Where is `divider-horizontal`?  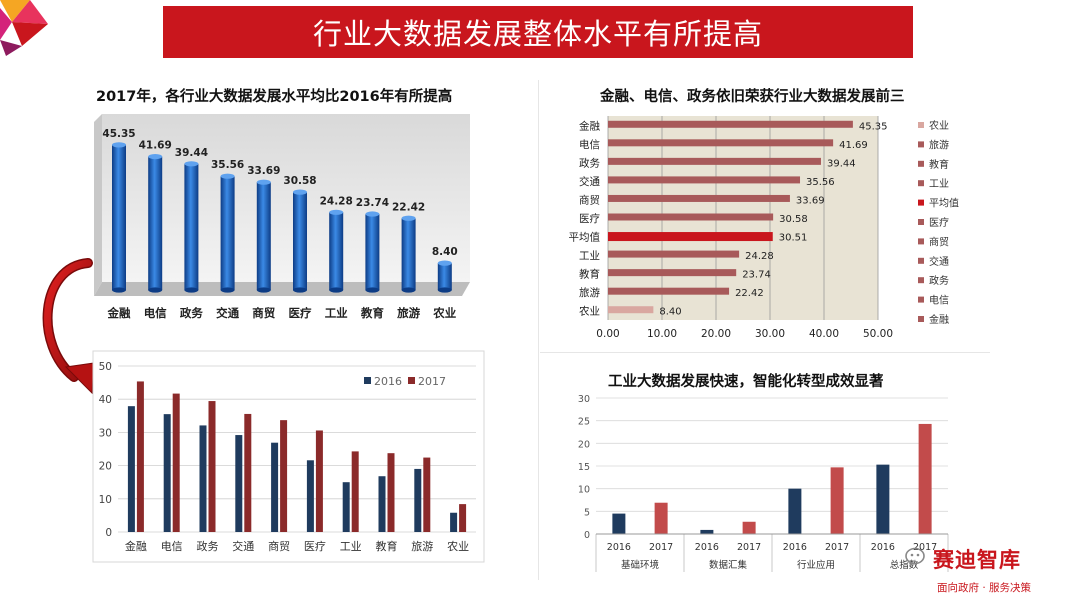 divider-horizontal is located at coordinates (765, 352).